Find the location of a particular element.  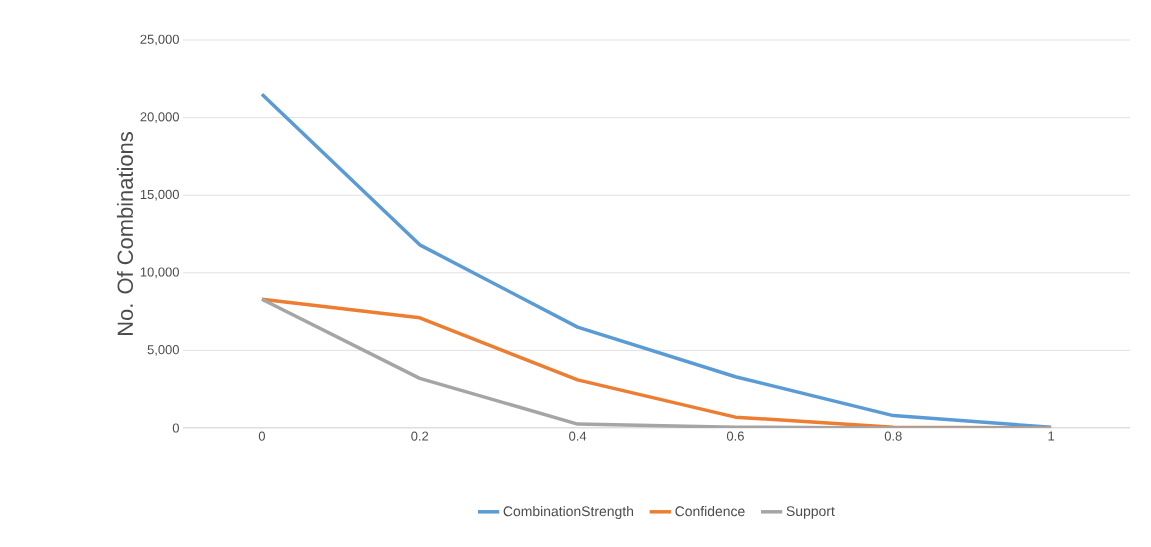

y-tick-label: 10,000 is located at coordinates (159, 273).